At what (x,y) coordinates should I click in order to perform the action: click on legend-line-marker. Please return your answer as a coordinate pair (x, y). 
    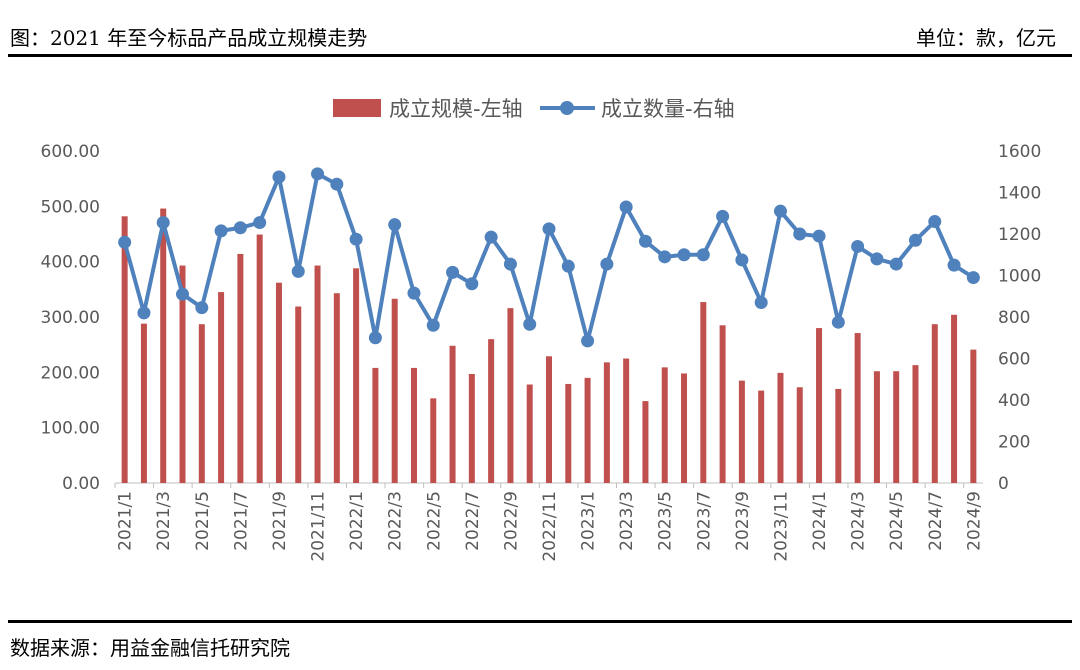
    Looking at the image, I should click on (567, 108).